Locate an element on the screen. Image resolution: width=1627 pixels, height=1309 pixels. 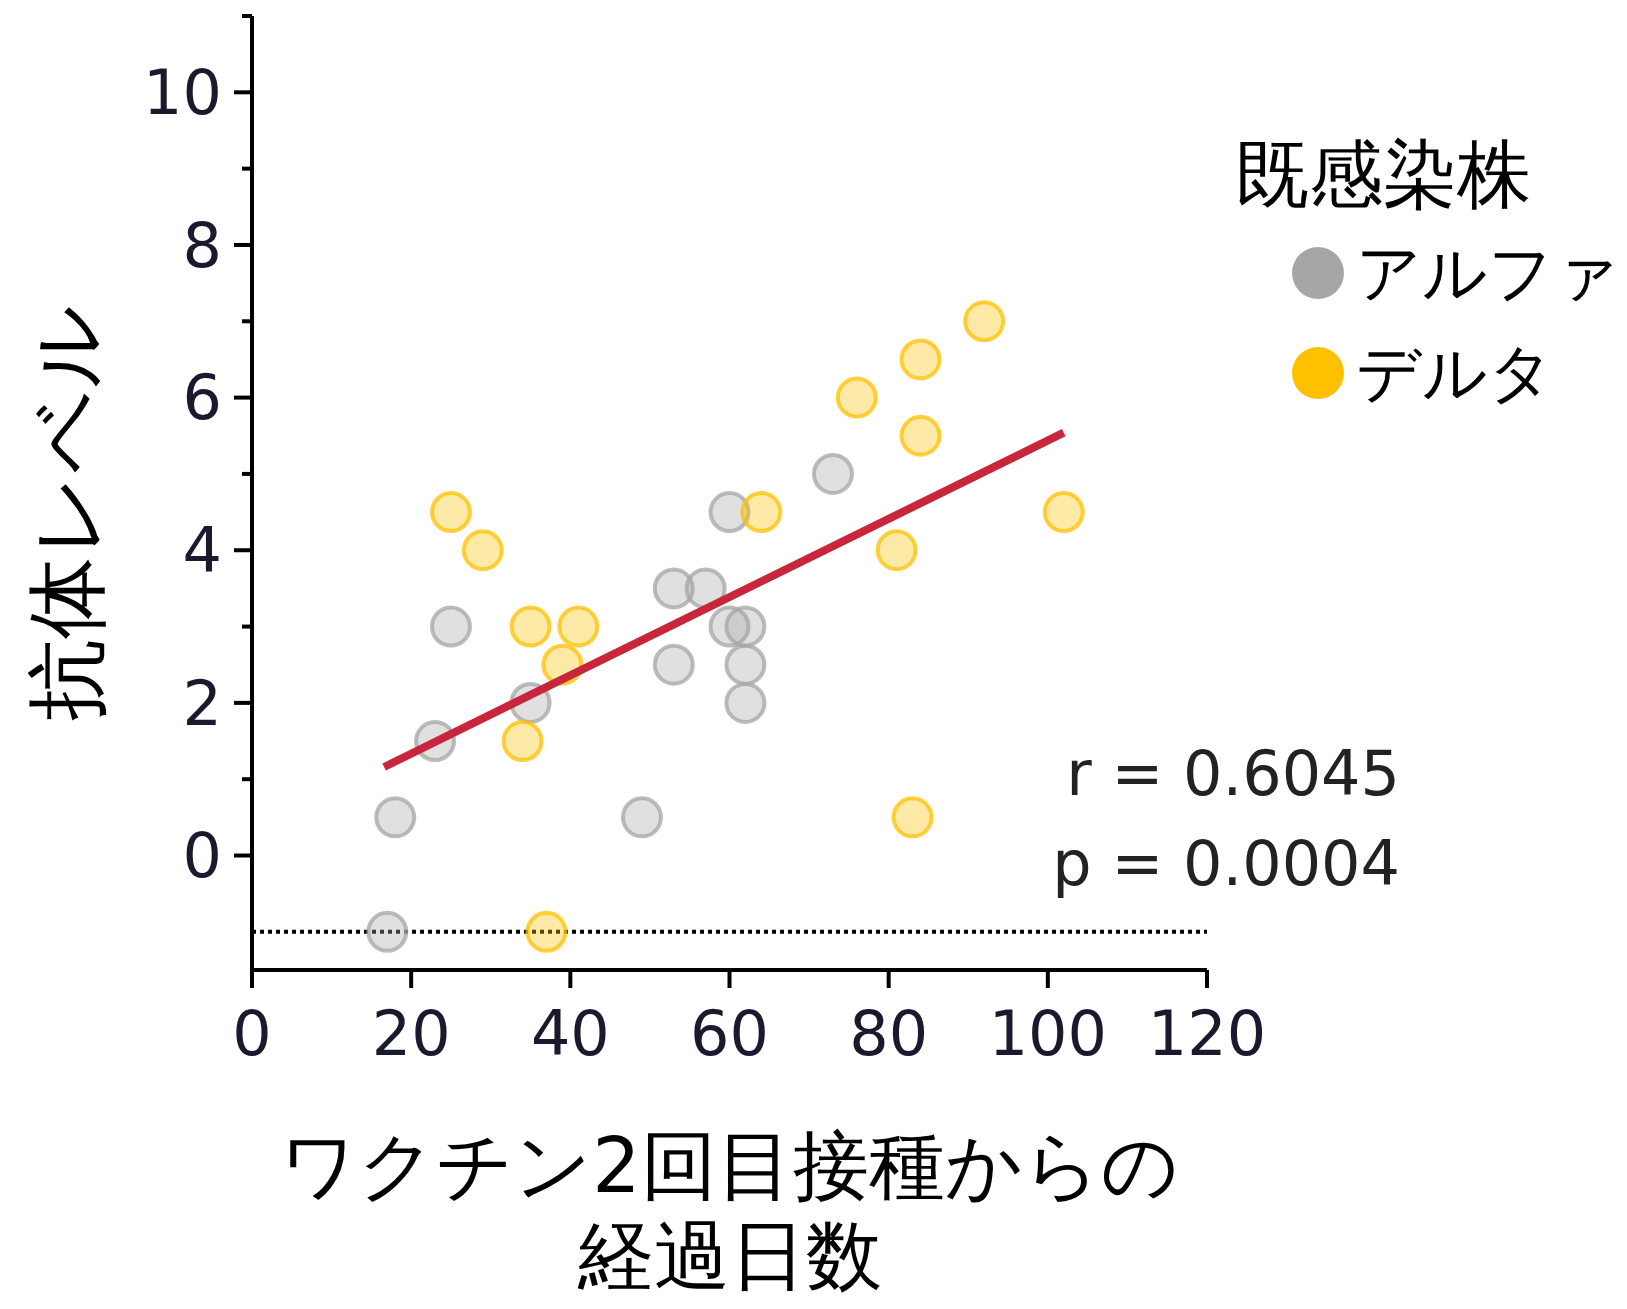
x-tick-label: 80 is located at coordinates (889, 1033).